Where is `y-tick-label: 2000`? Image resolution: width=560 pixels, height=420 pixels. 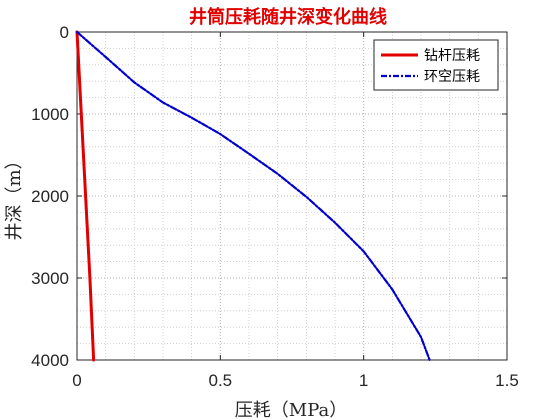
y-tick-label: 2000 is located at coordinates (50, 196).